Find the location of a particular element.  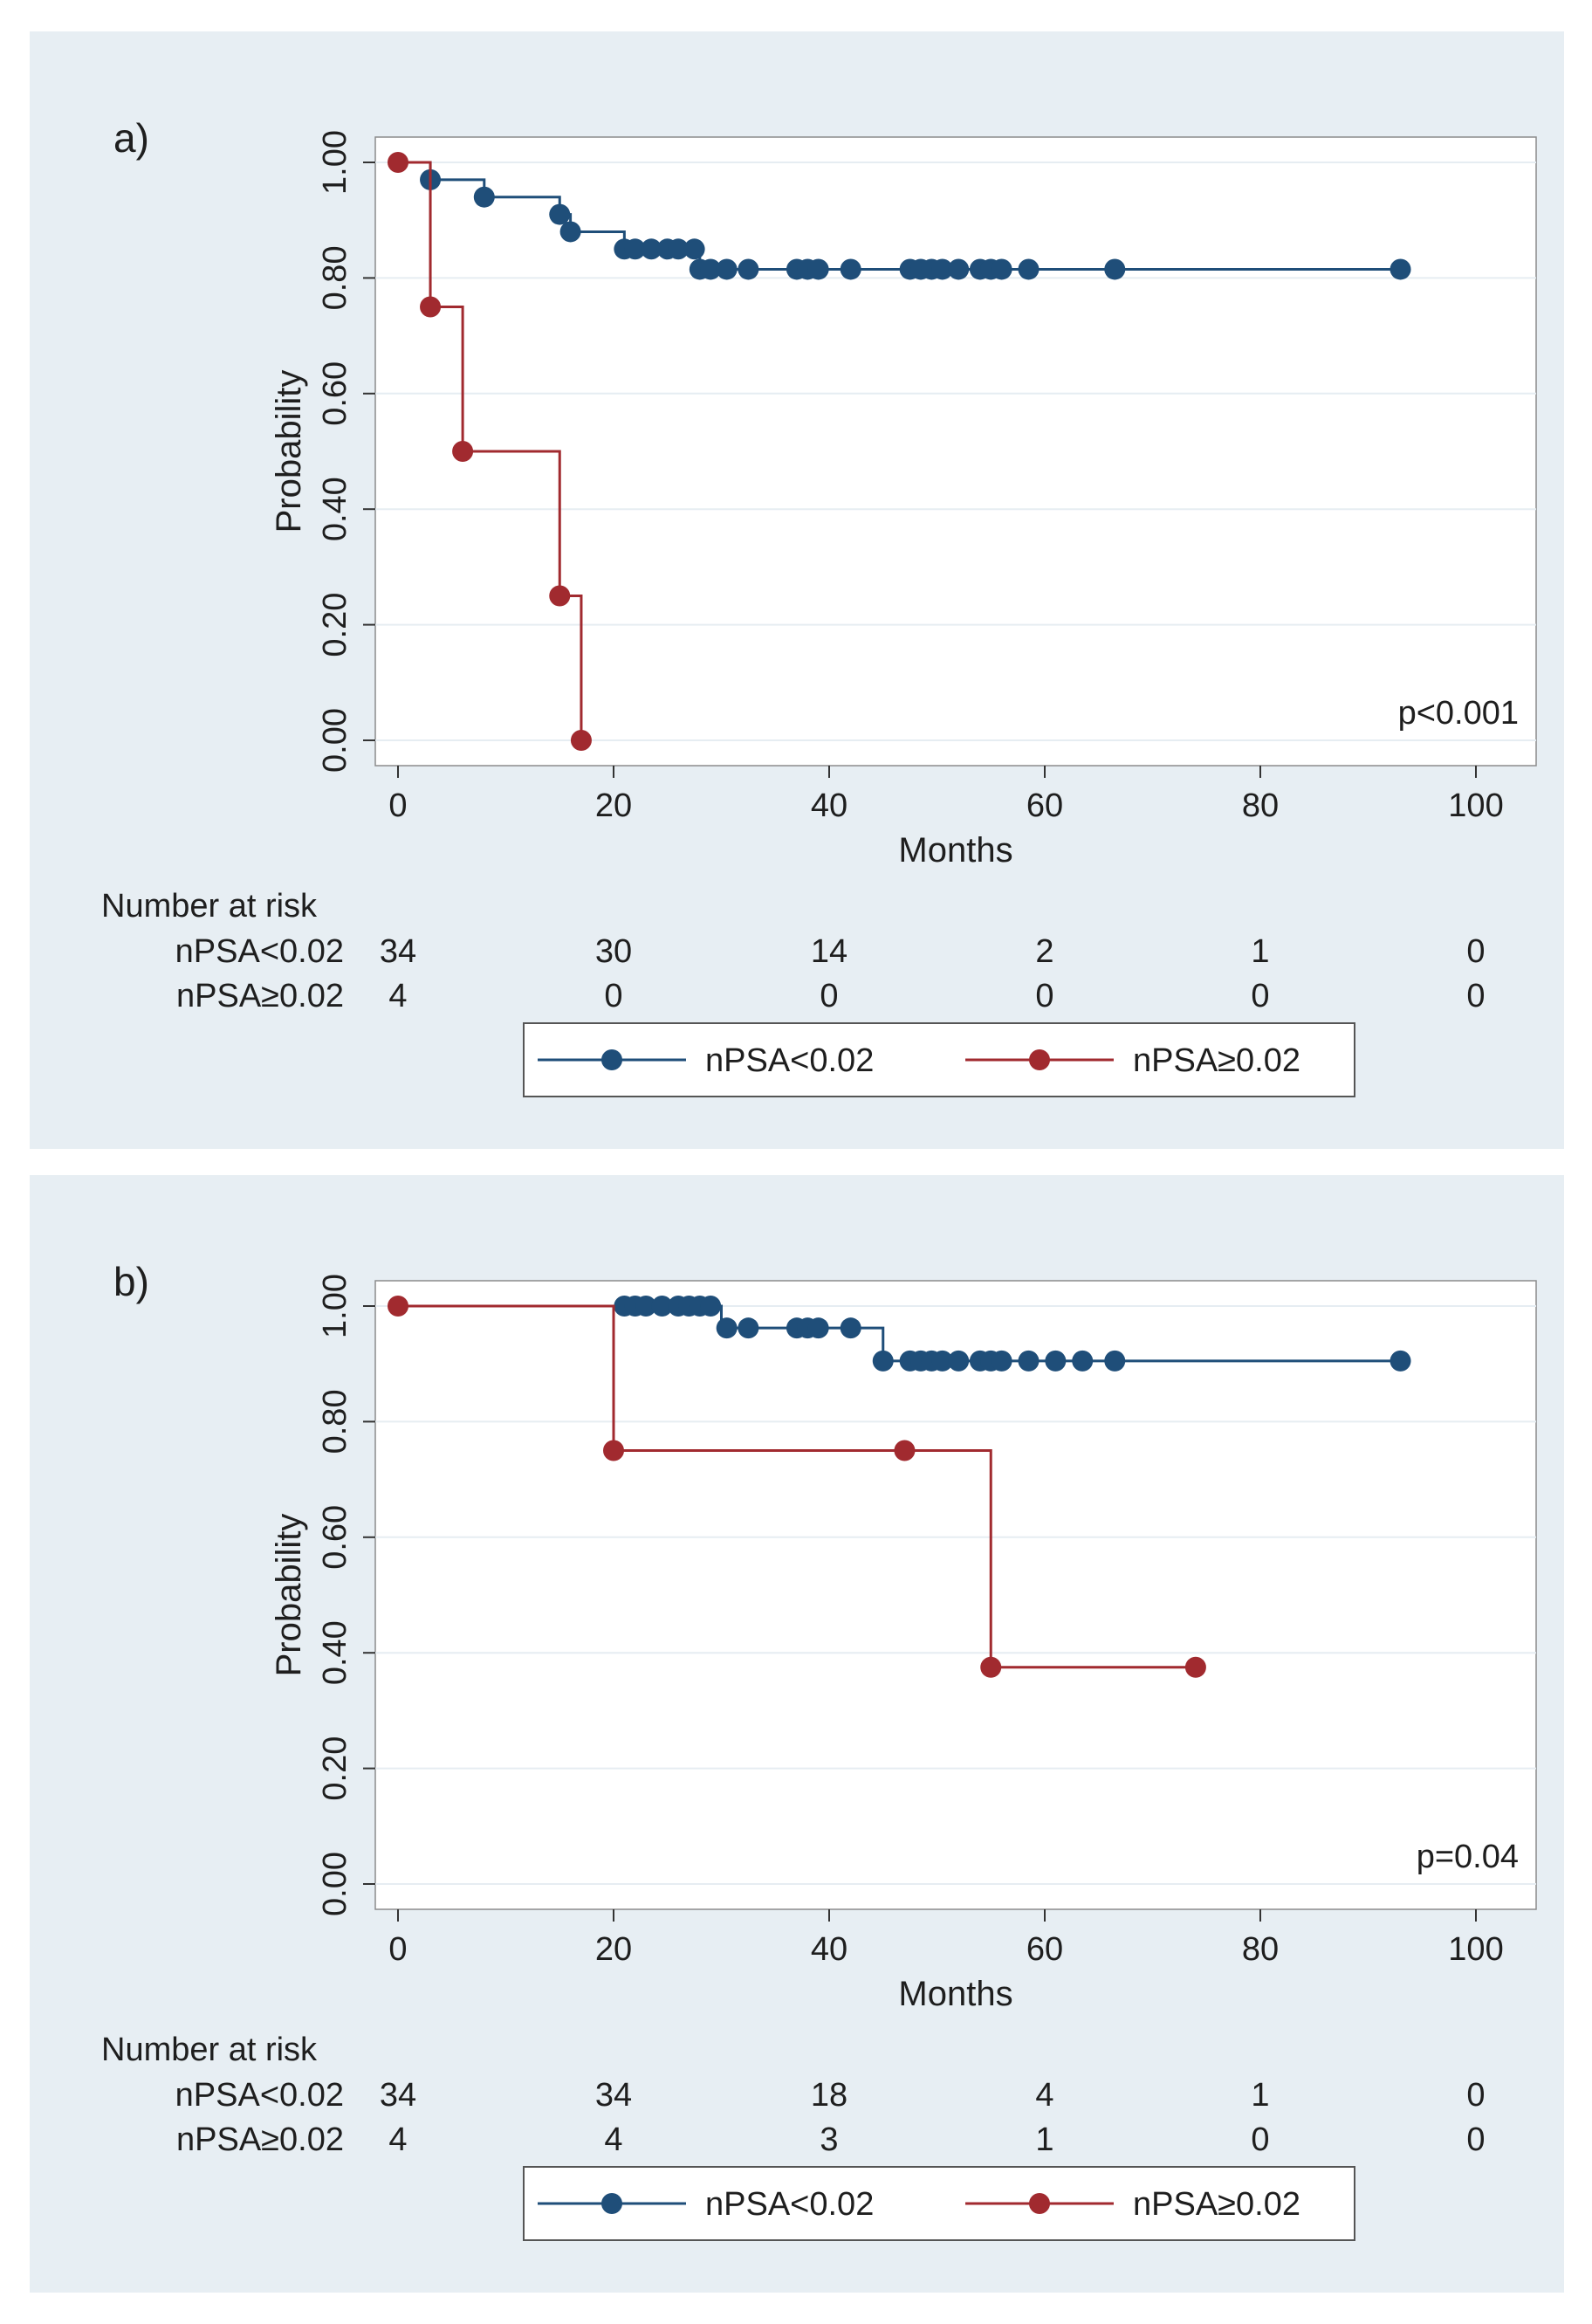

y-tick-label: 0.80 is located at coordinates (335, 278).